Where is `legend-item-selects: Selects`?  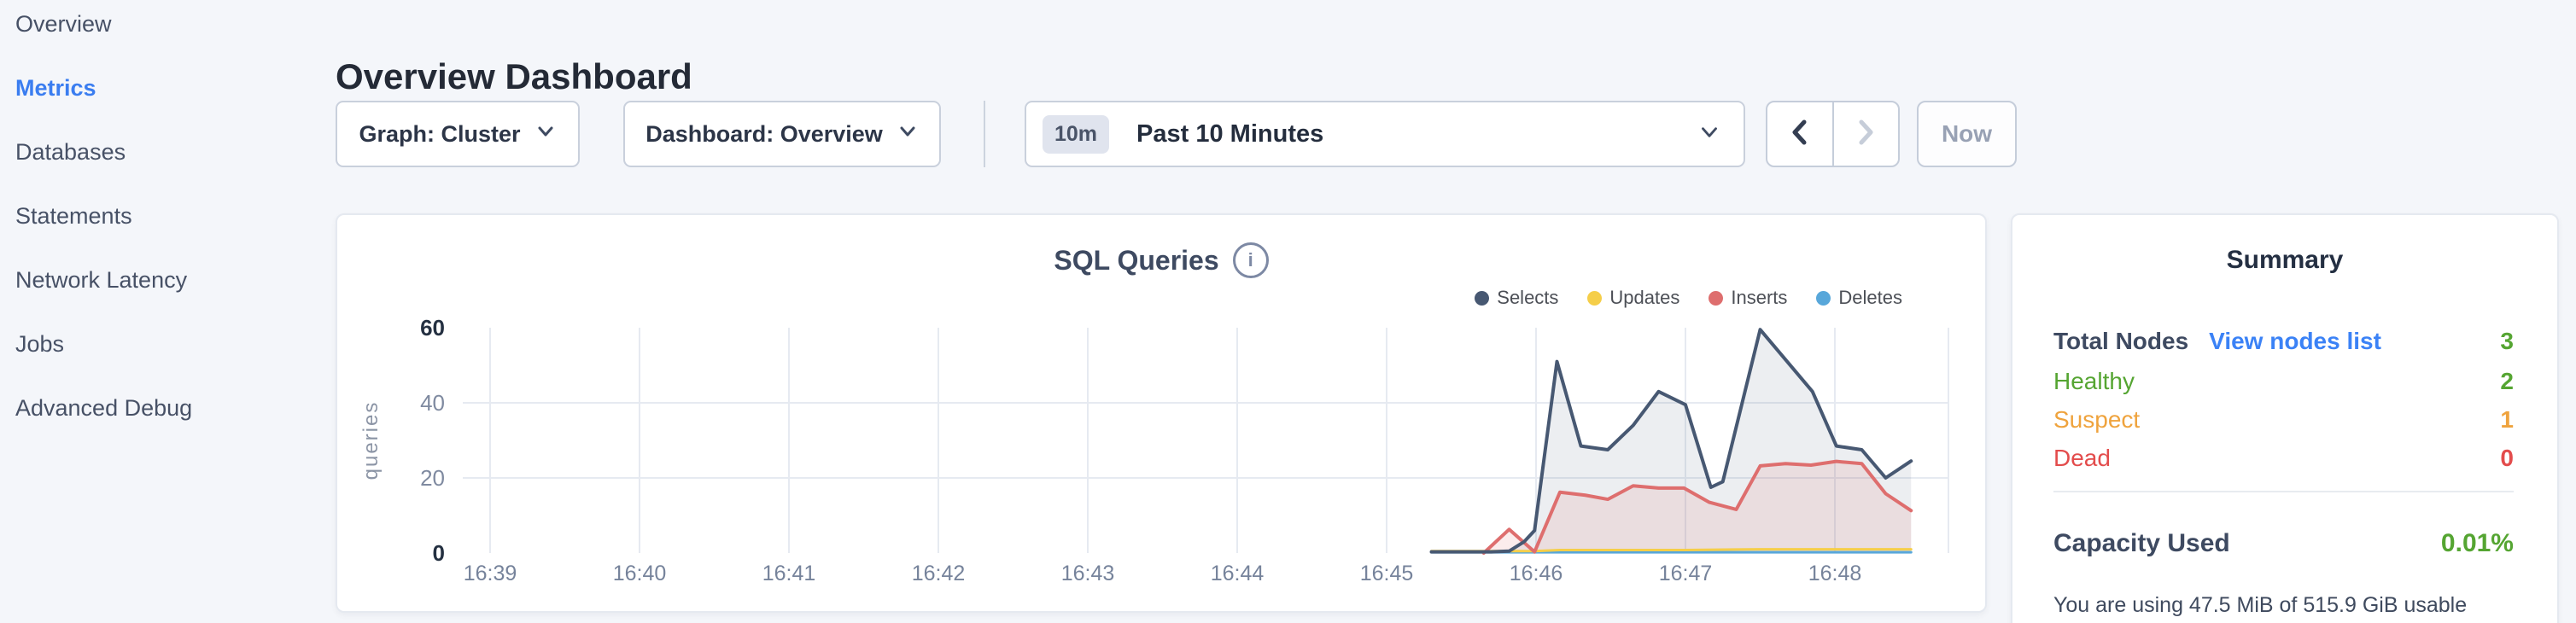
legend-item-selects: Selects is located at coordinates (1516, 298).